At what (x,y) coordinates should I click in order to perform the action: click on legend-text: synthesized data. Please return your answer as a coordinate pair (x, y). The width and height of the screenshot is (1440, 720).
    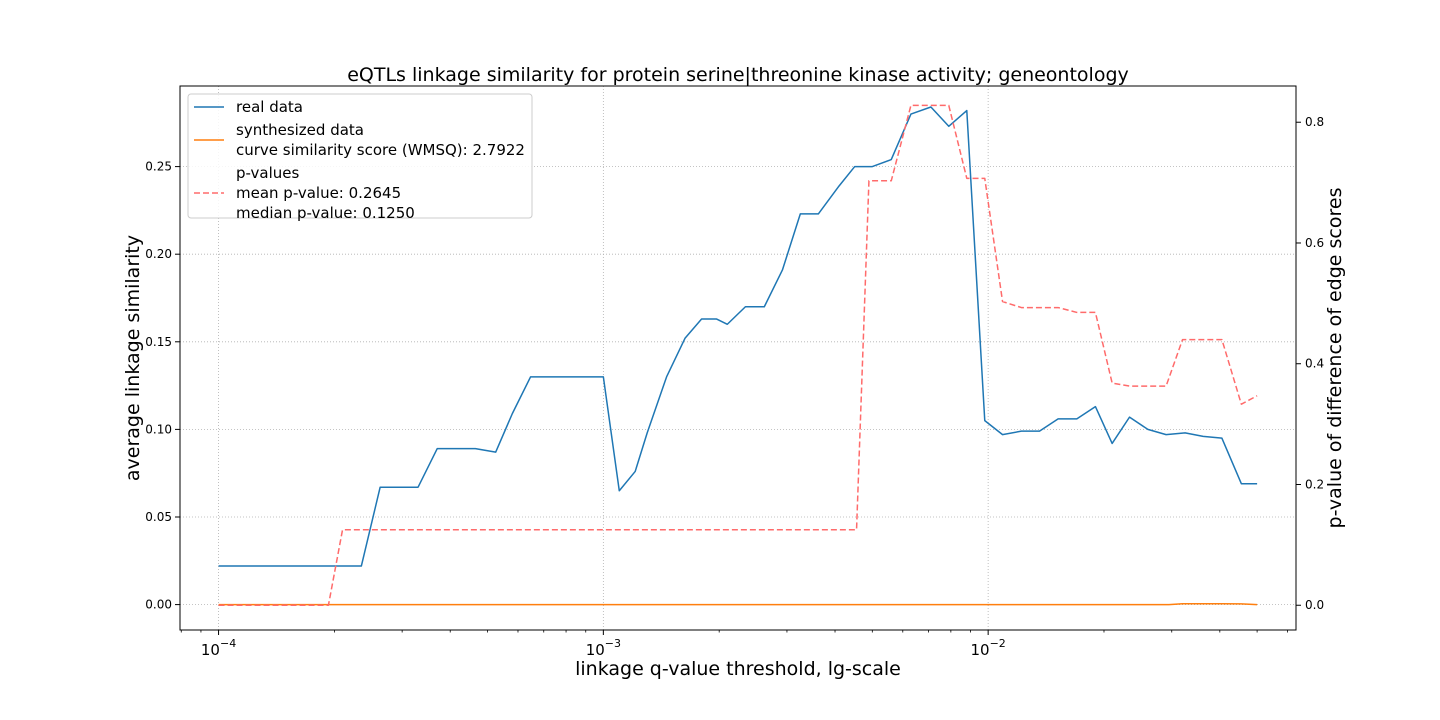
    Looking at the image, I should click on (300, 130).